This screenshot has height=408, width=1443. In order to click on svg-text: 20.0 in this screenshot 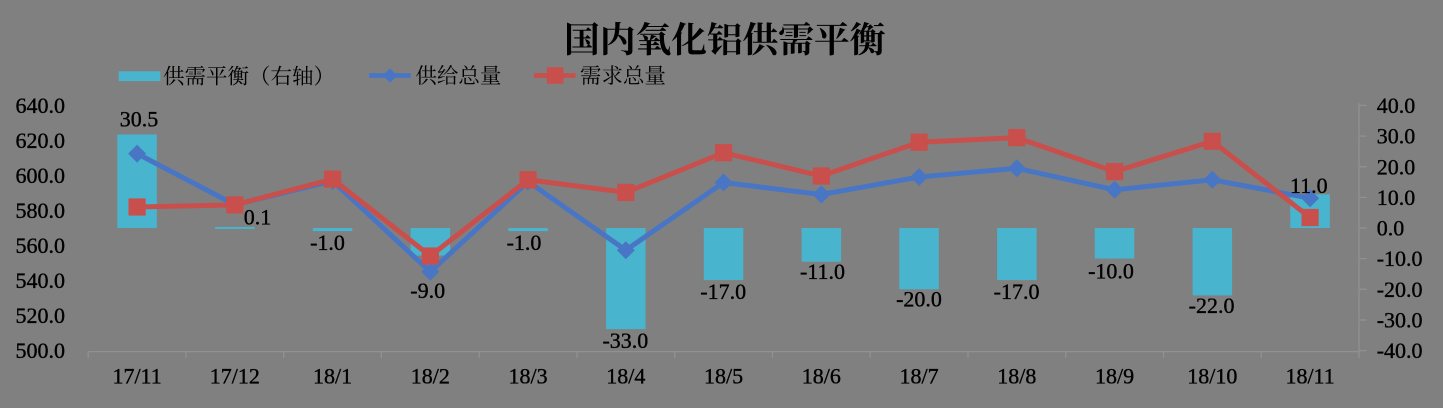, I will do `click(1396, 166)`.